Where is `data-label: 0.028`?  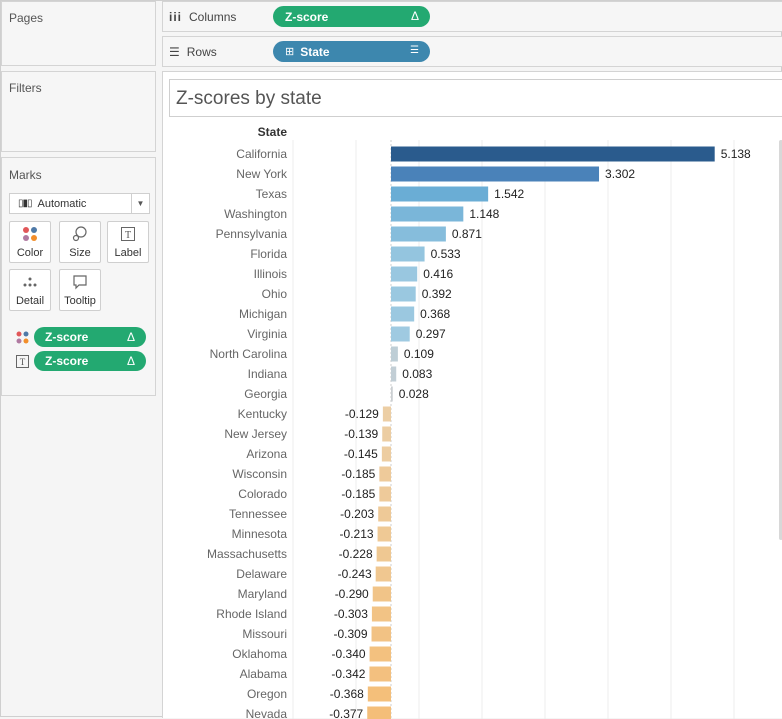
data-label: 0.028 is located at coordinates (414, 394).